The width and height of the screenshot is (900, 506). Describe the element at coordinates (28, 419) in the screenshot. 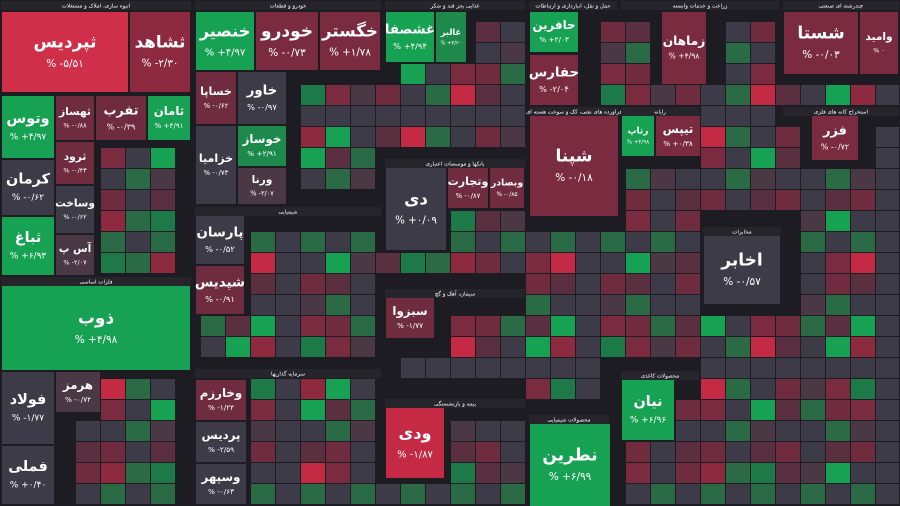

I see `stock-change: % -۱/۷۷` at that location.